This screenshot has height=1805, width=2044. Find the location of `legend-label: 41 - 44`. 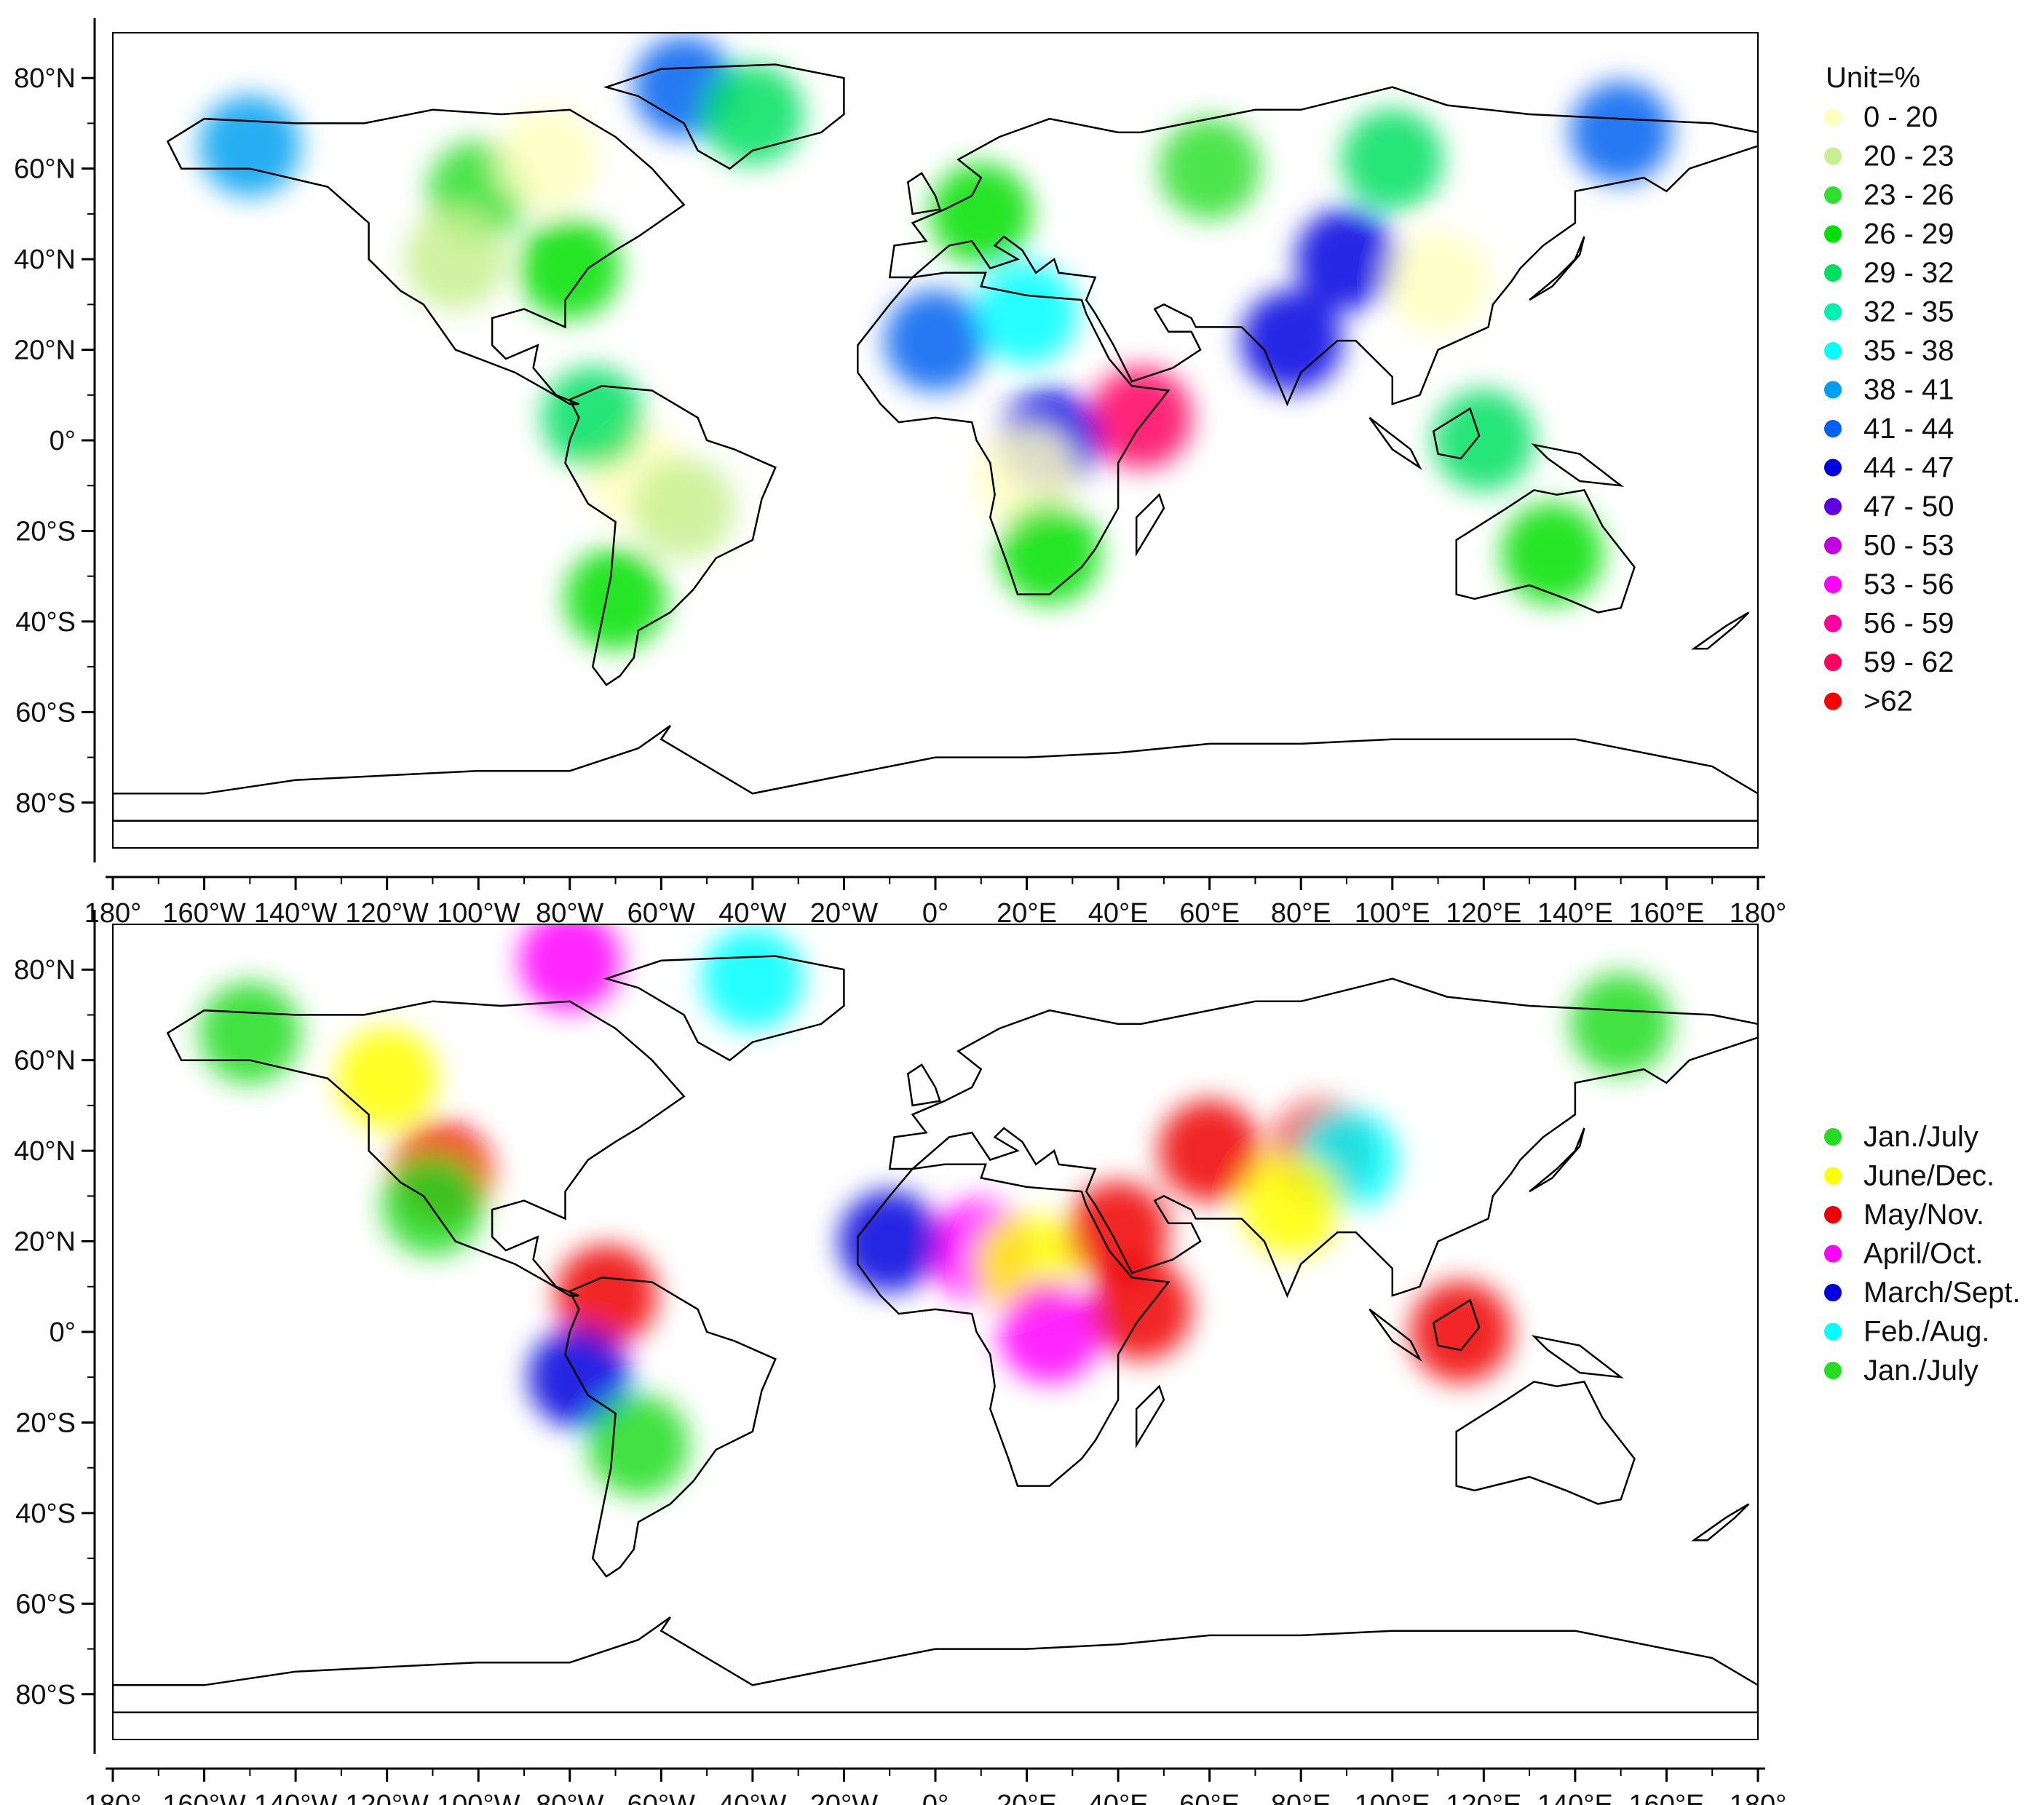

legend-label: 41 - 44 is located at coordinates (1908, 429).